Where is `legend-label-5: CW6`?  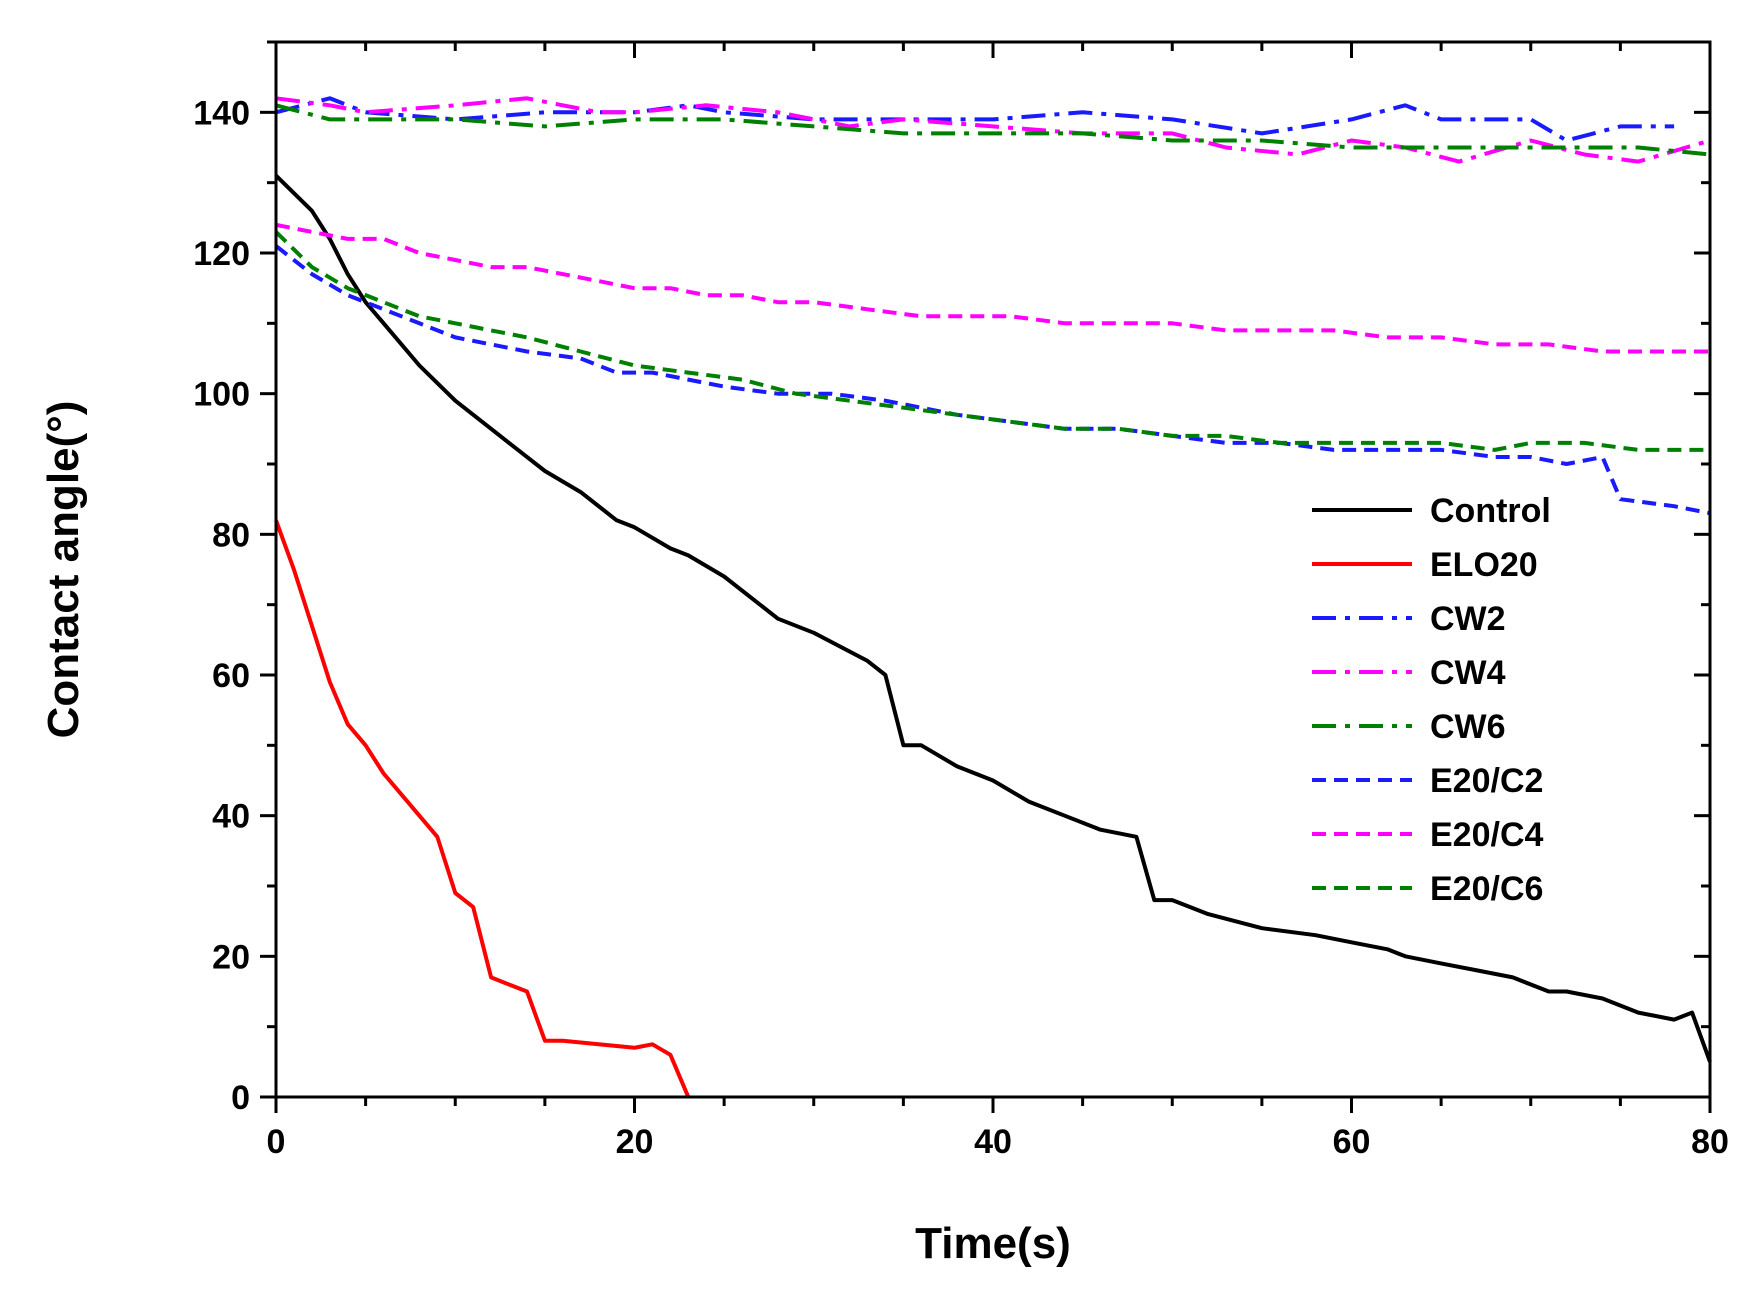
legend-label-5: CW6 is located at coordinates (1468, 727).